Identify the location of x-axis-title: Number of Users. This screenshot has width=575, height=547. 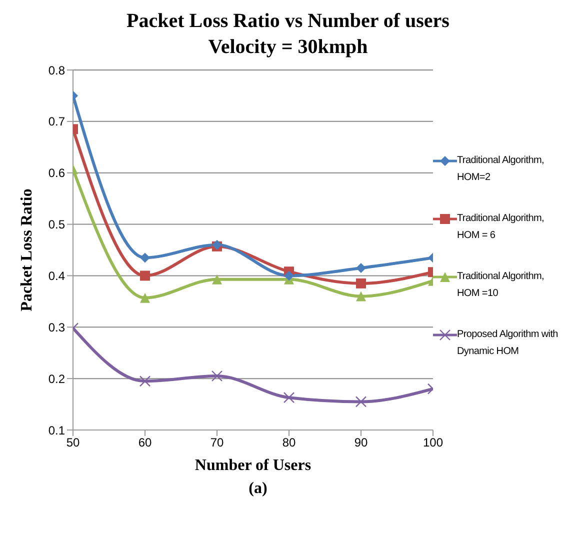
(253, 465).